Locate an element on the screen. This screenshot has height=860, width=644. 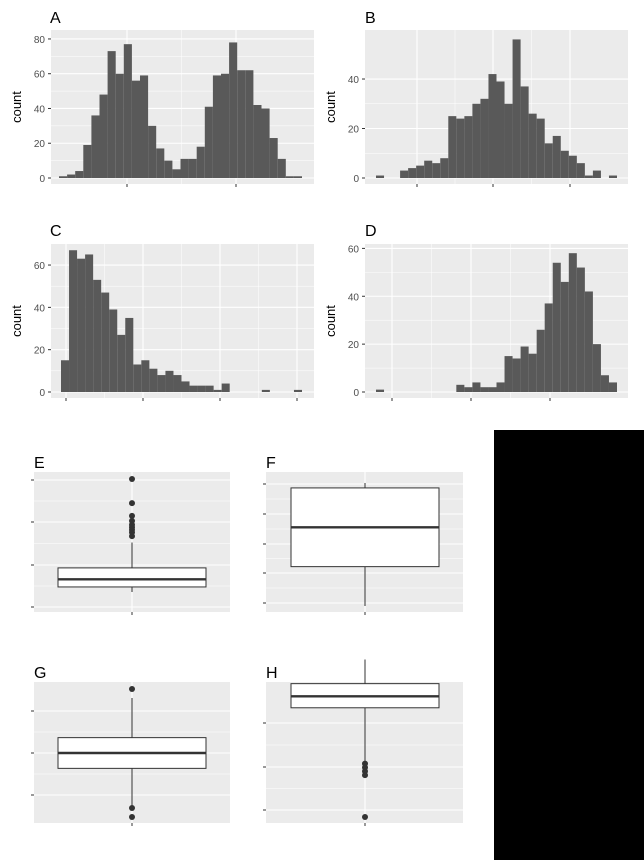
panel-h: H is located at coordinates (363, 742).